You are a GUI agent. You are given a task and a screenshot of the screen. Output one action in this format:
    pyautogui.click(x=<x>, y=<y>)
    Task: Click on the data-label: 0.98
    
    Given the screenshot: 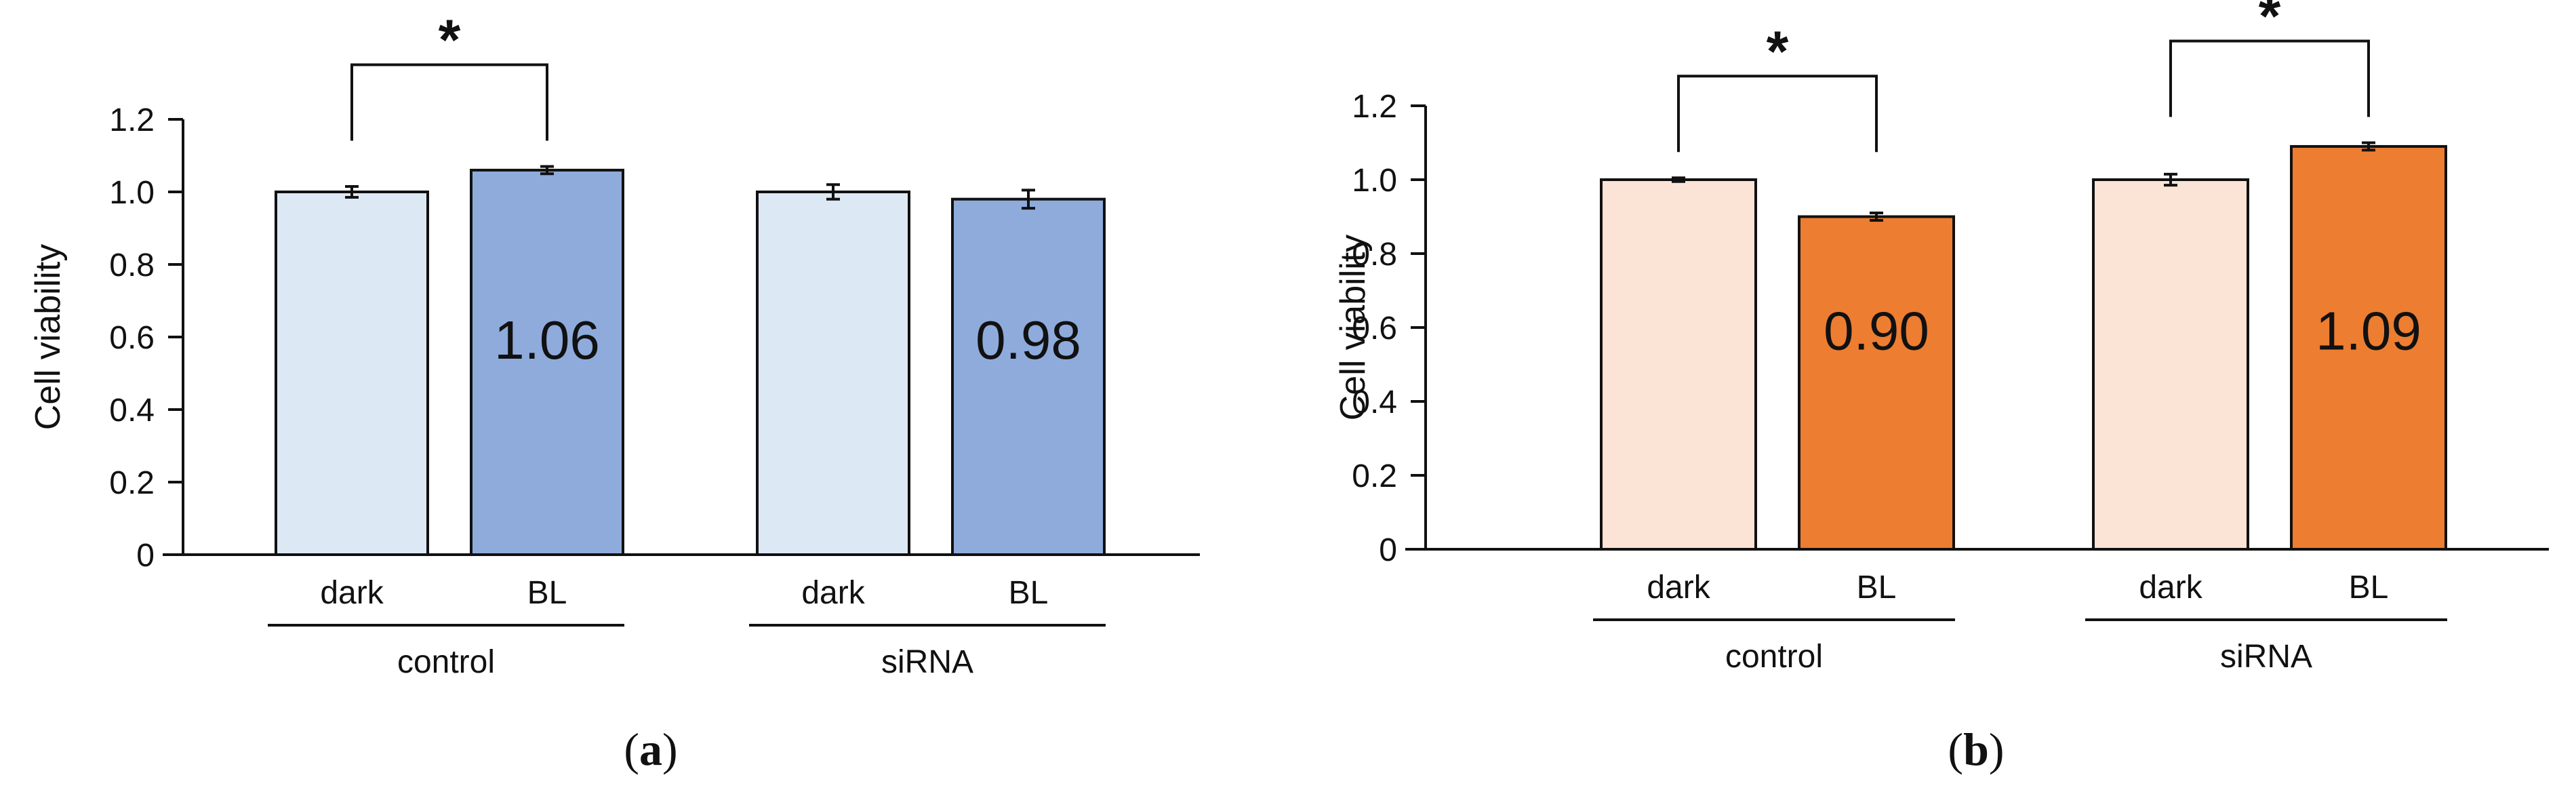 What is the action you would take?
    pyautogui.click(x=1028, y=340)
    